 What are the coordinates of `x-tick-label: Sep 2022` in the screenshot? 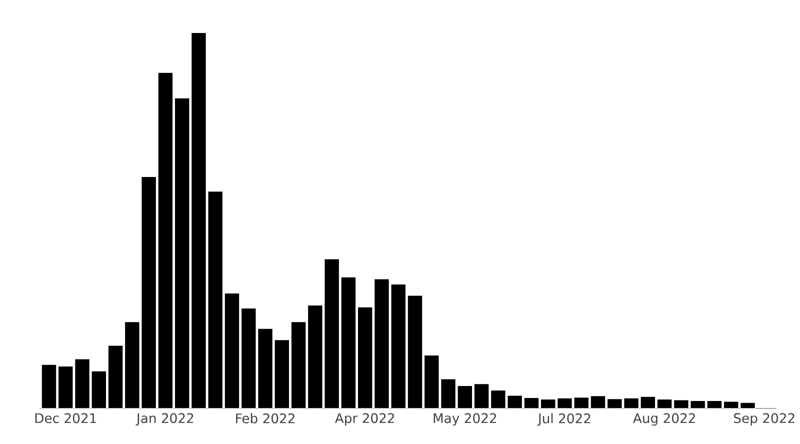 It's located at (764, 419).